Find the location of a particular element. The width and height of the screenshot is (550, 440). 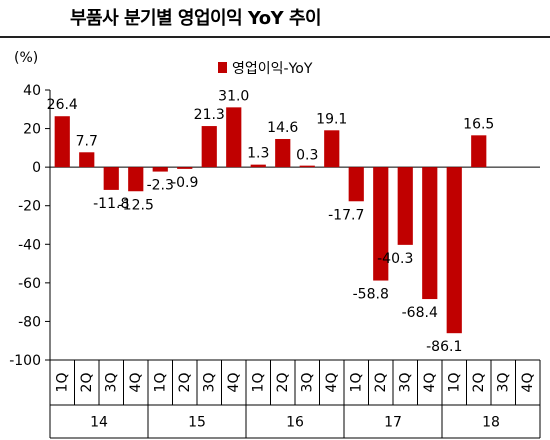

data-label: -2.3 is located at coordinates (160, 186).